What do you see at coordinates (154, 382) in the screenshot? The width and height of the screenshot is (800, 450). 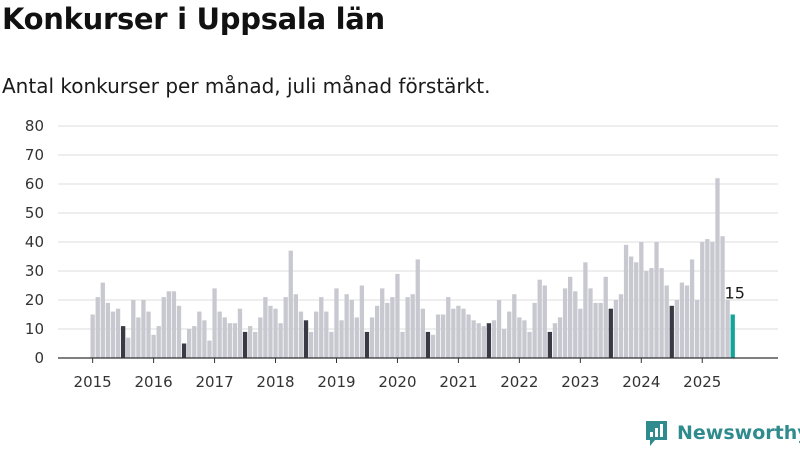 I see `x-tick-label: 2016` at bounding box center [154, 382].